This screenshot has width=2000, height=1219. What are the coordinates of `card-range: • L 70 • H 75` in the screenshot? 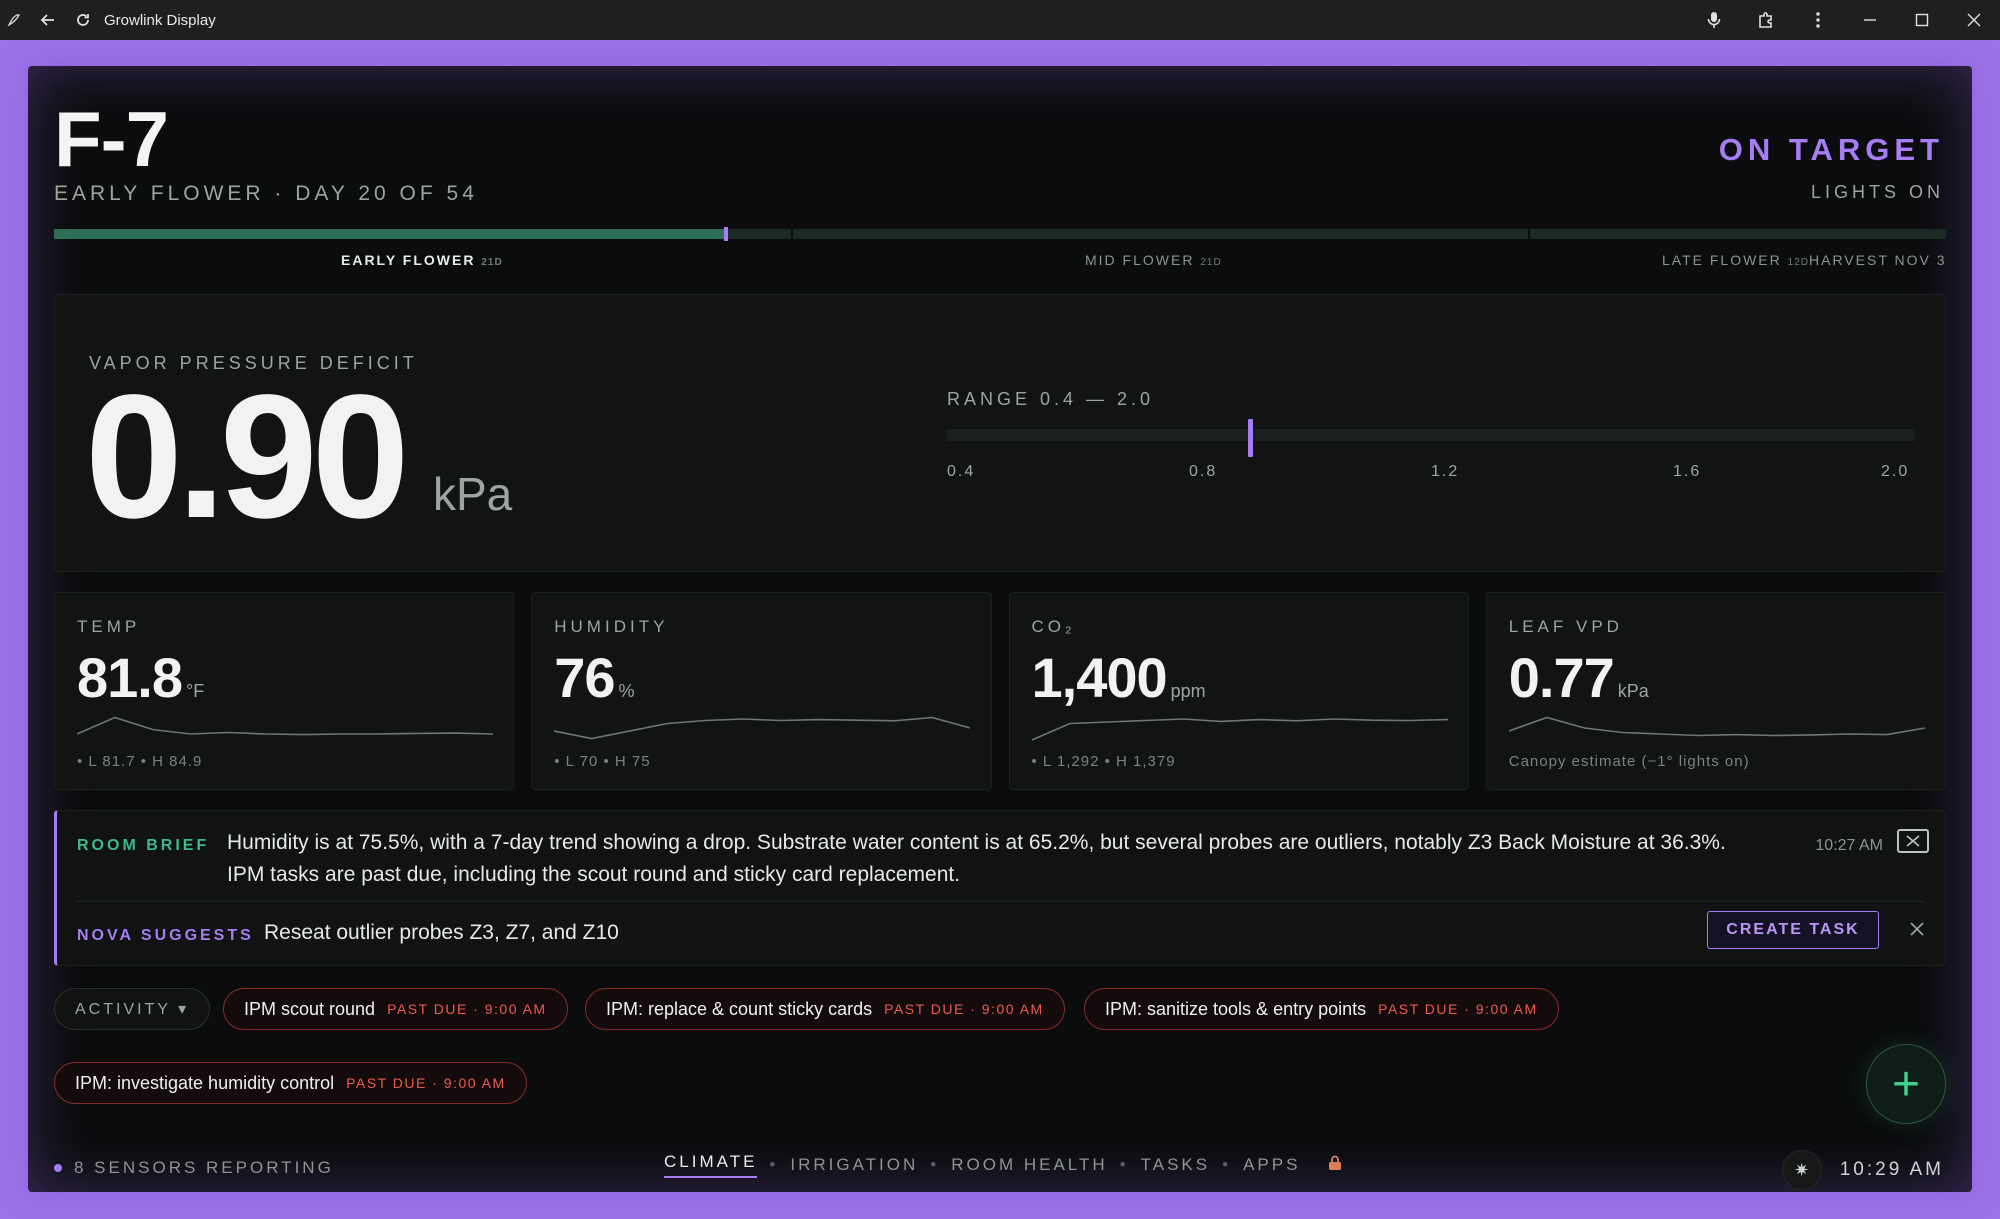 It's located at (602, 761).